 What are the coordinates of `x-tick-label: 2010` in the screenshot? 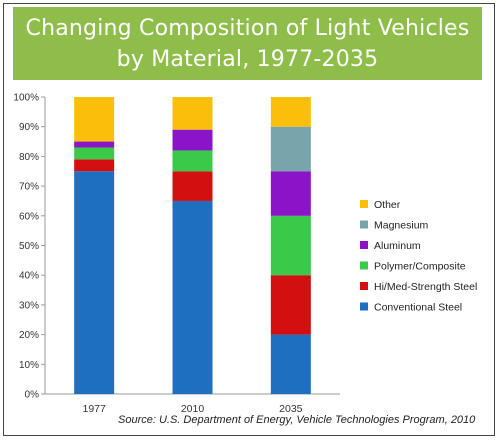 It's located at (193, 409).